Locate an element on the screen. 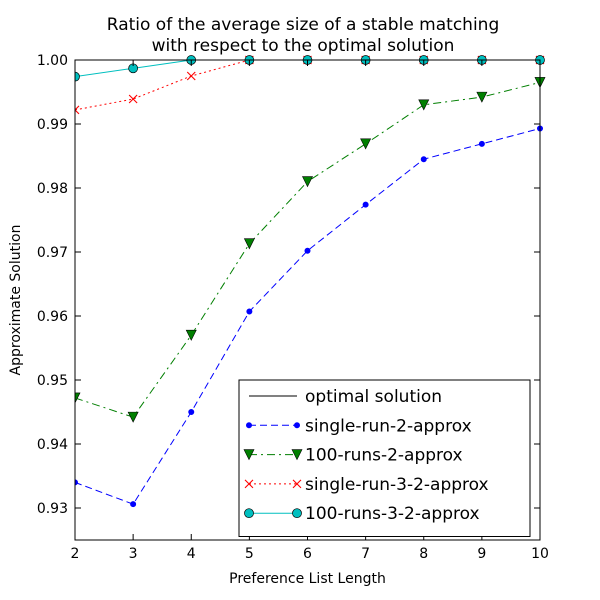 Image resolution: width=600 pixels, height=600 pixels. x-tick-label: 2 is located at coordinates (75, 554).